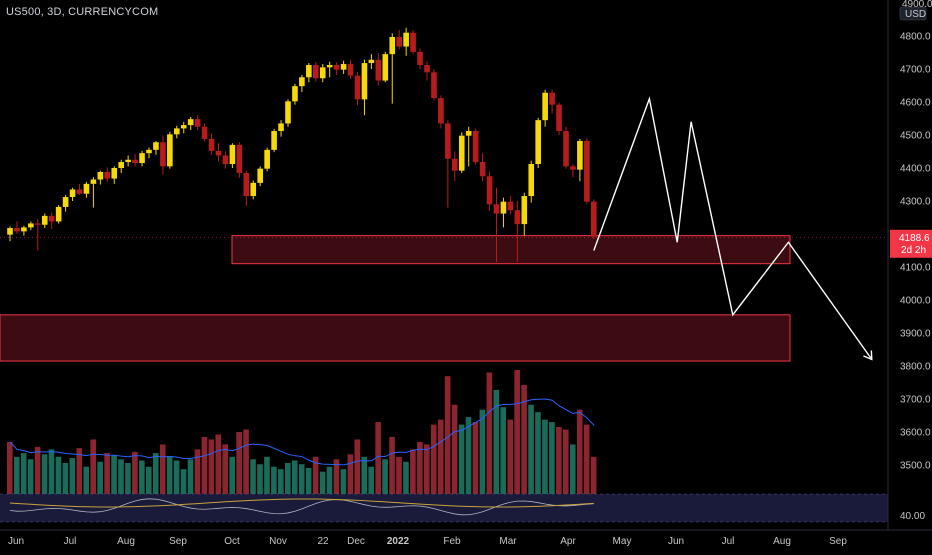  Describe the element at coordinates (302, 432) in the screenshot. I see `volume-ma-line` at that location.